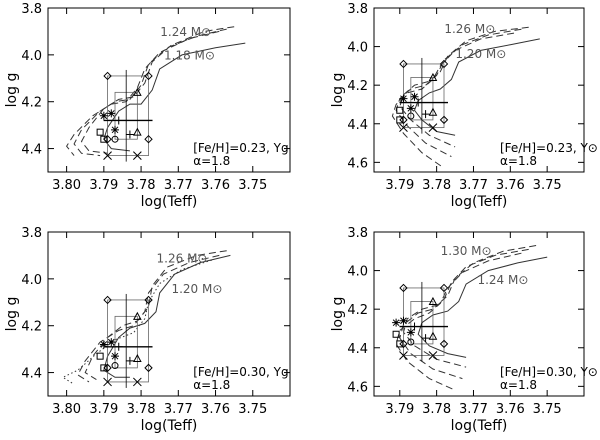  What do you see at coordinates (240, 148) in the screenshot?
I see `composition-annotation: [Fe/H]=0.23, Yg` at bounding box center [240, 148].